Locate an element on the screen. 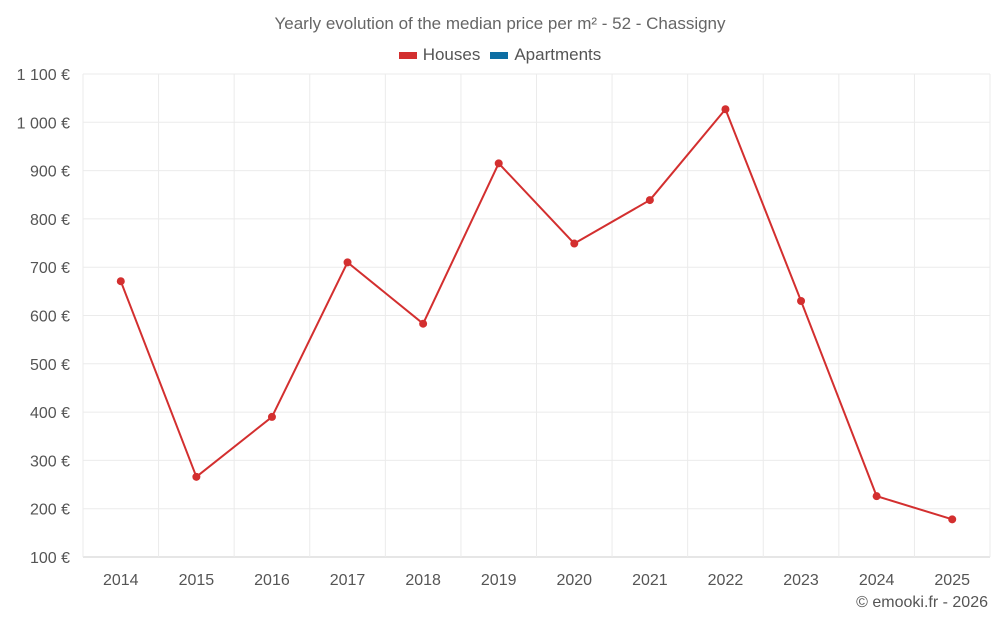 The image size is (1000, 625). y-tick-label: 100 € is located at coordinates (50, 558).